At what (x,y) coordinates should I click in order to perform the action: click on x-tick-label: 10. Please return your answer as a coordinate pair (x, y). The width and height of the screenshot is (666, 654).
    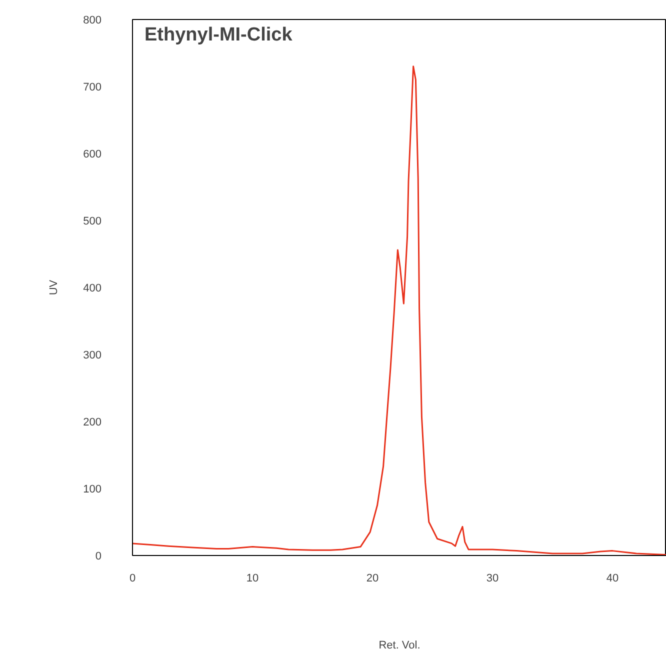
    Looking at the image, I should click on (252, 578).